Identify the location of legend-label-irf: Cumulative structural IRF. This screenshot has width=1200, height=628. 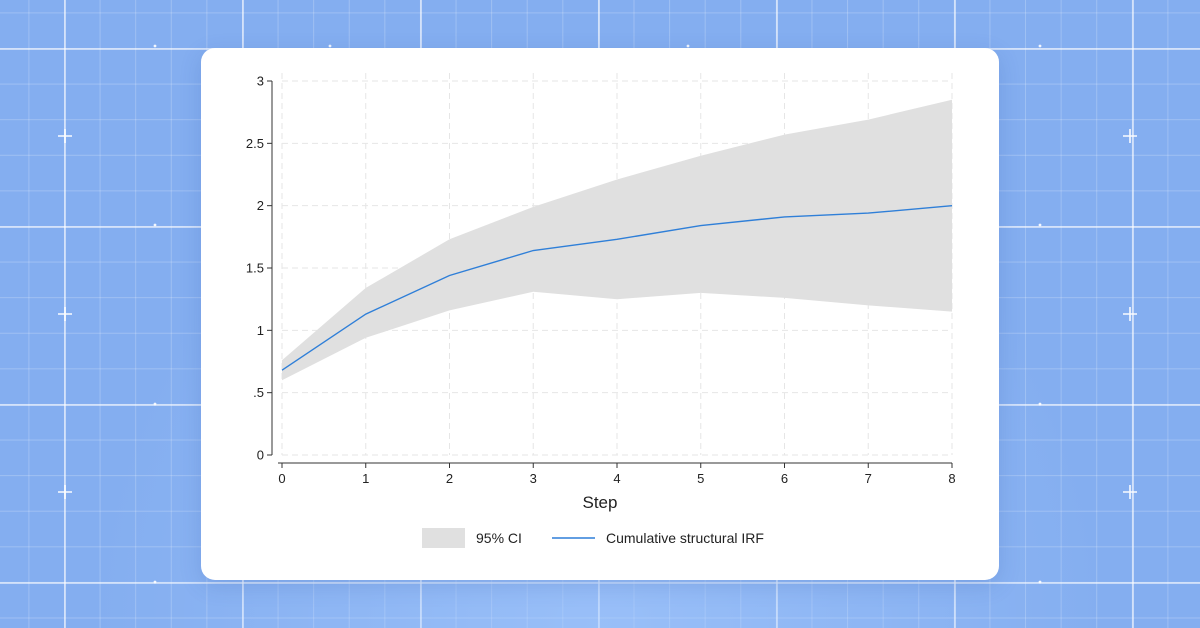
(685, 538).